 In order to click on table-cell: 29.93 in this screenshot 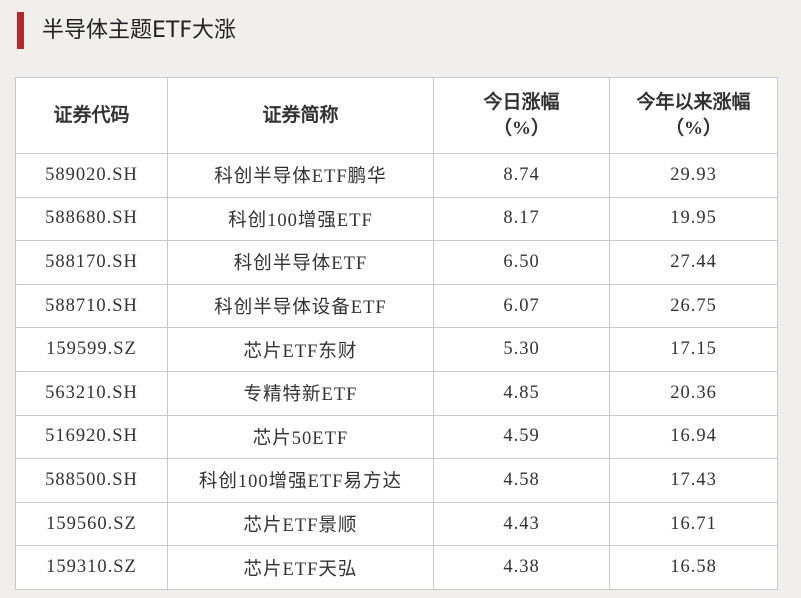, I will do `click(693, 175)`.